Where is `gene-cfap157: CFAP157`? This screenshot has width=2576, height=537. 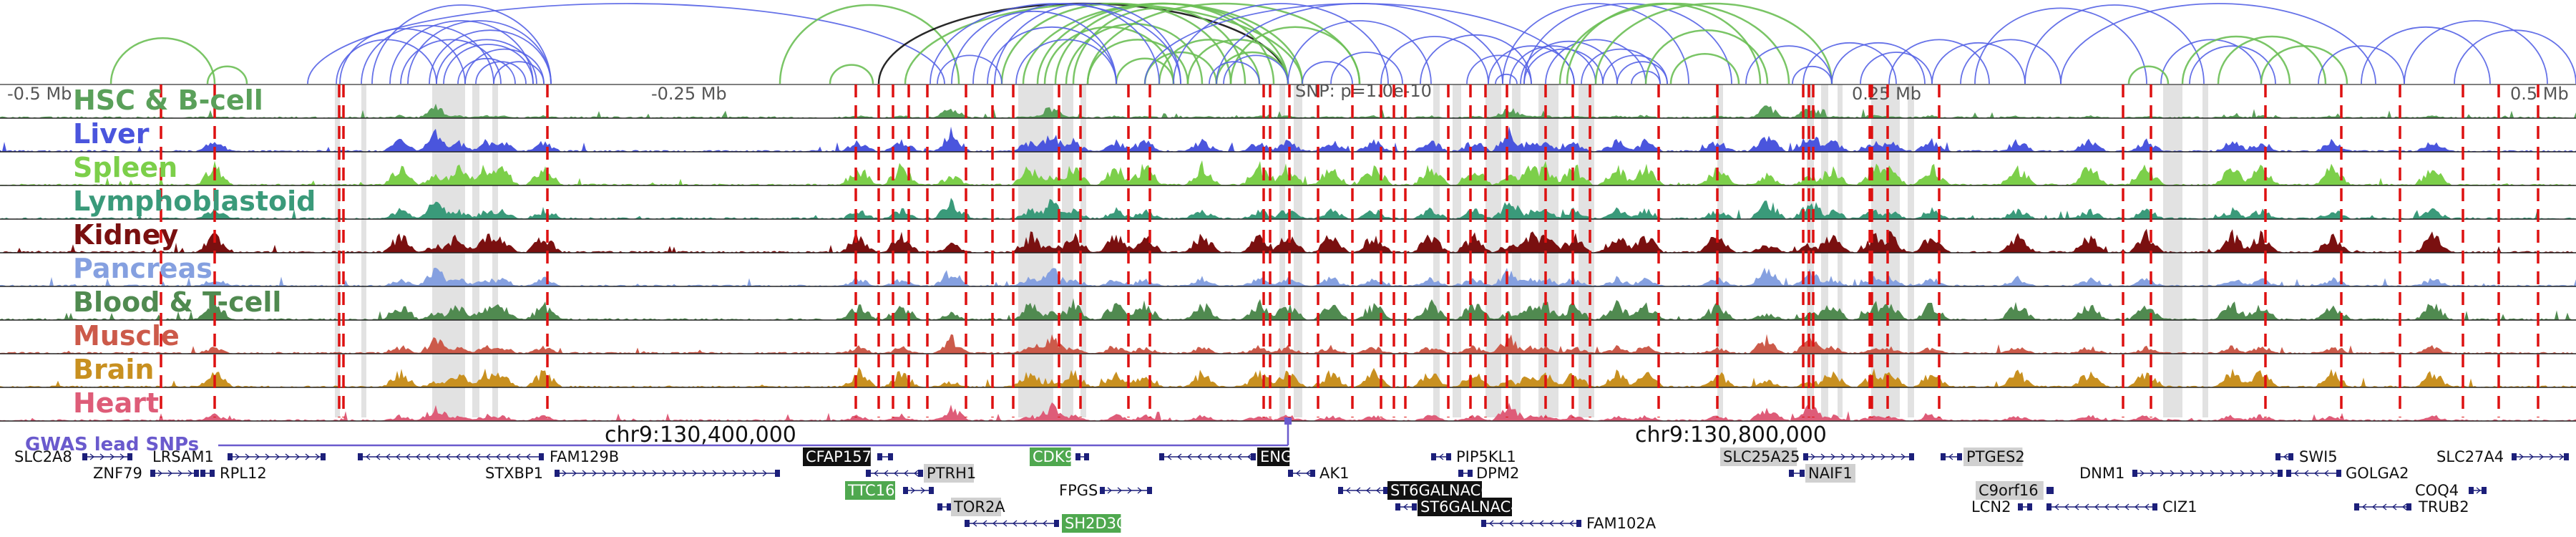 gene-cfap157: CFAP157 is located at coordinates (848, 457).